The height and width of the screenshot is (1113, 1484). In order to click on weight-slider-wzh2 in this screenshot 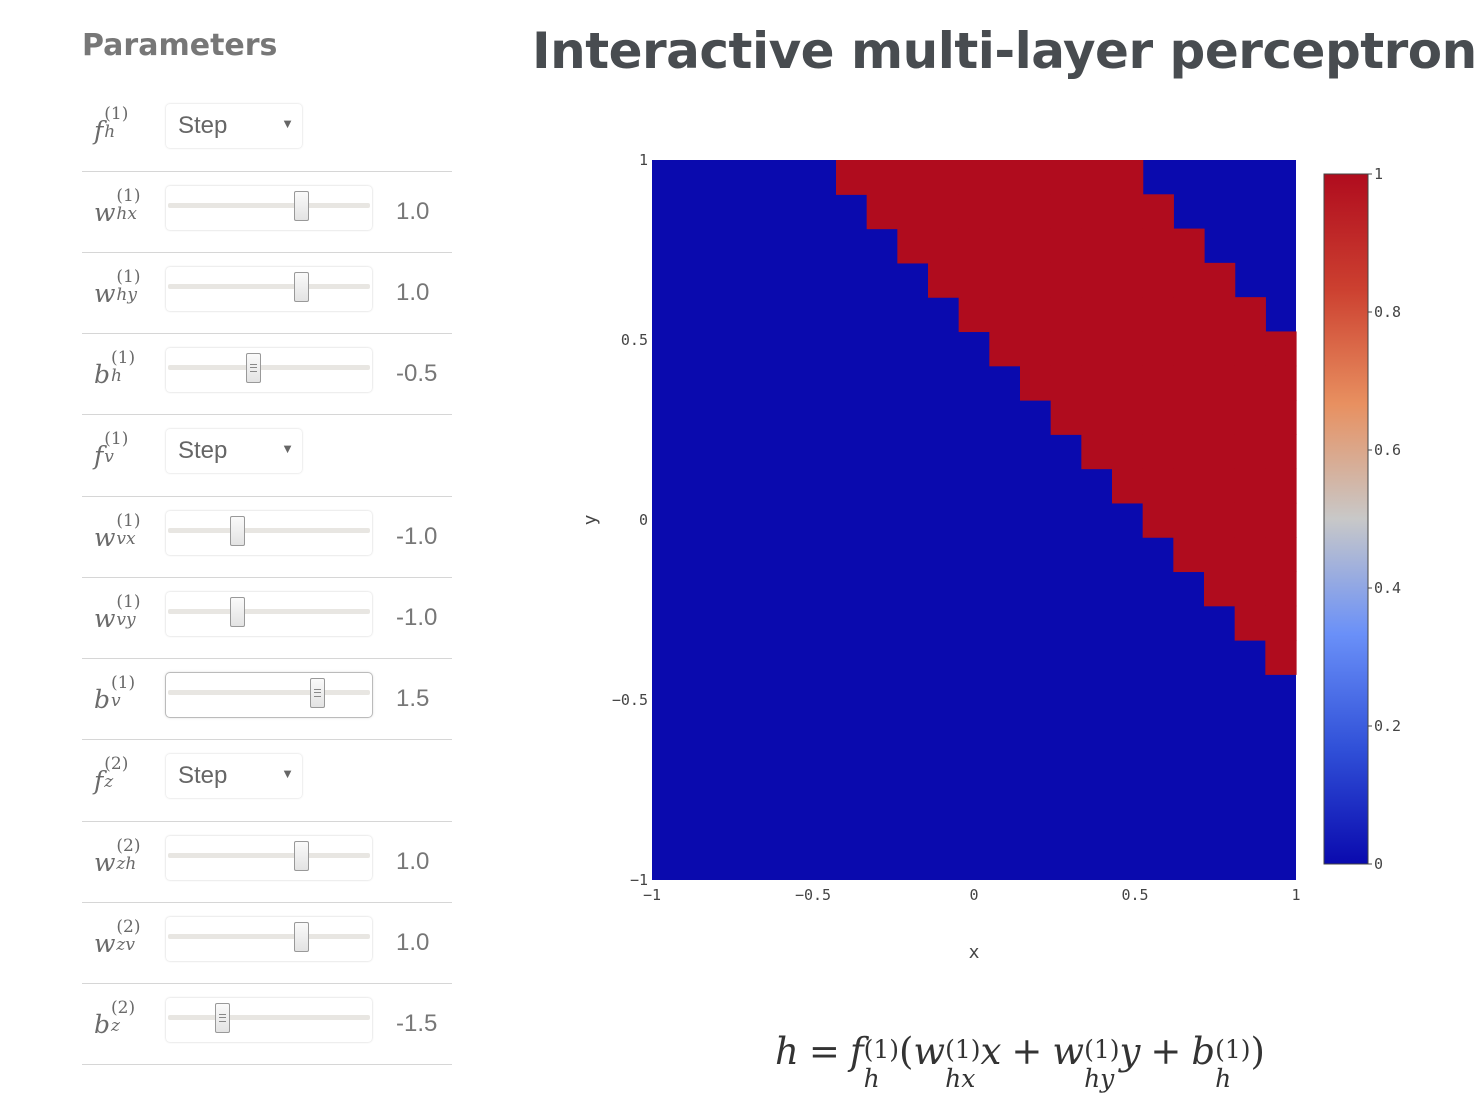, I will do `click(269, 858)`.